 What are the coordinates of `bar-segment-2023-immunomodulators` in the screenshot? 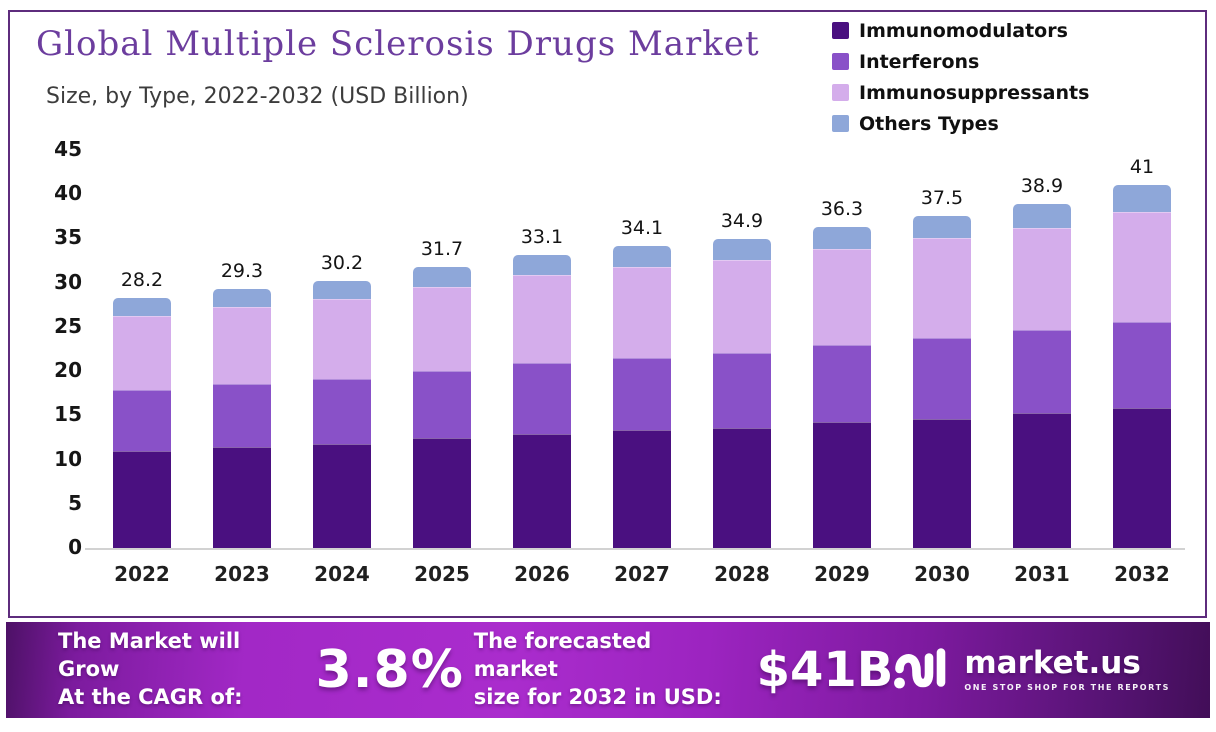 It's located at (242, 497).